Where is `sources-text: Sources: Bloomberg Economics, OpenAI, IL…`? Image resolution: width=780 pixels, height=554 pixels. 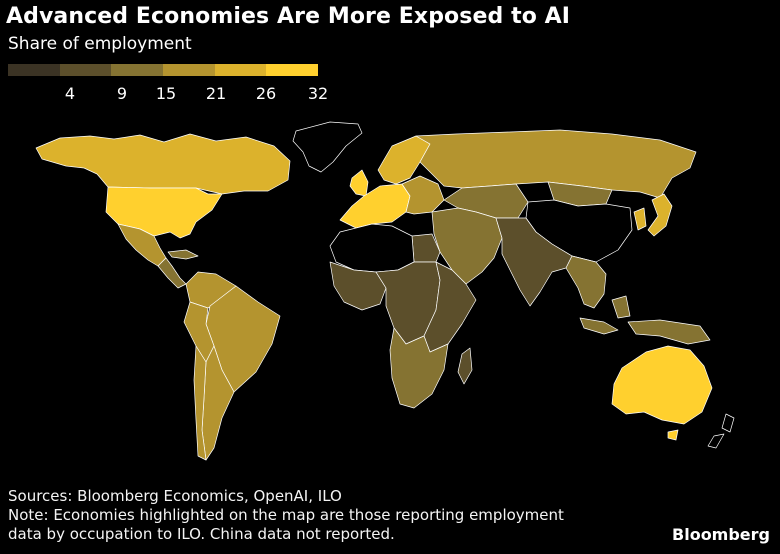
sources-text: Sources: Bloomberg Economics, OpenAI, IL… is located at coordinates (175, 496).